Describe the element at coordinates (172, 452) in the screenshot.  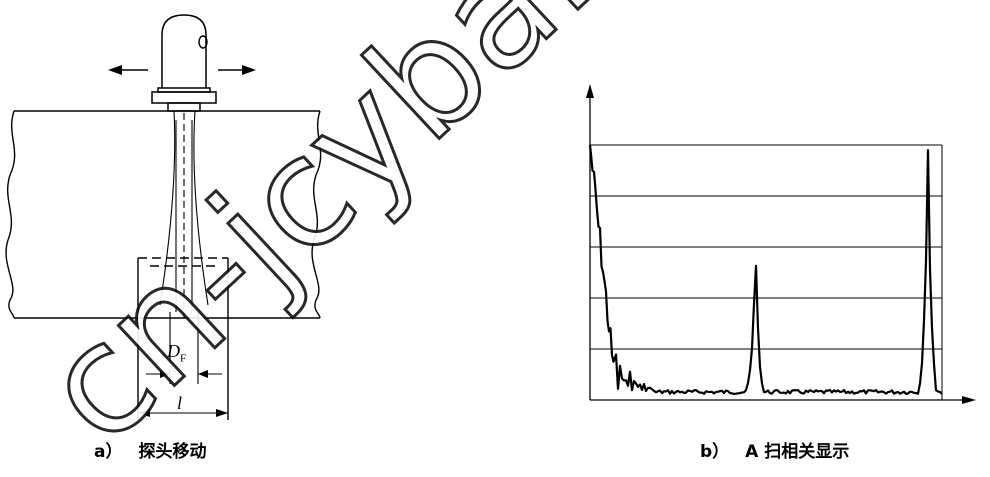
I see `caption-a-text: 探头移动` at that location.